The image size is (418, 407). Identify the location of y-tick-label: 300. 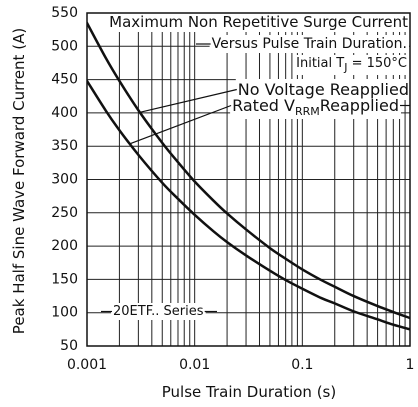
(64, 180).